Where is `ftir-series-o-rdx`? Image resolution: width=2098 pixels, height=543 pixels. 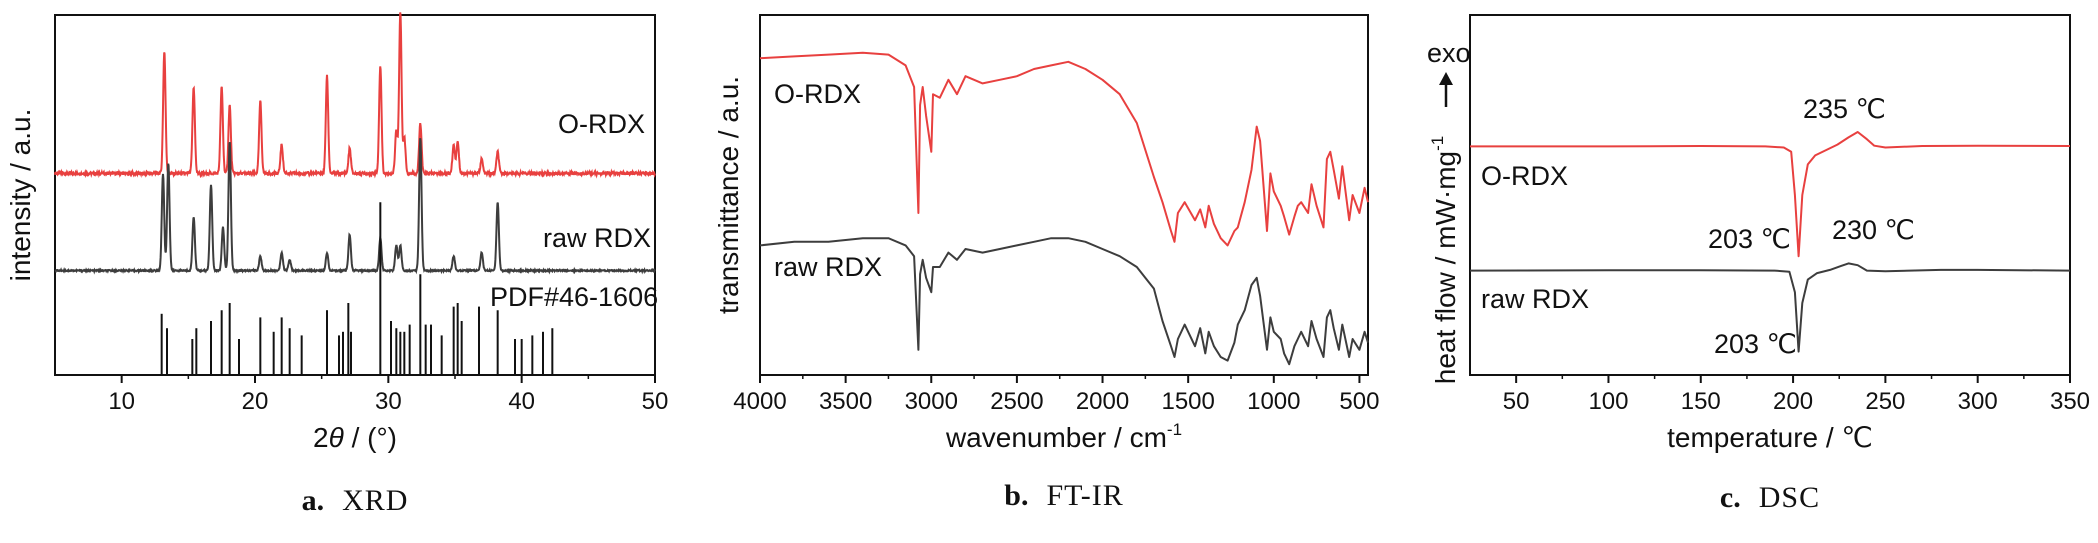
ftir-series-o-rdx is located at coordinates (1064, 149).